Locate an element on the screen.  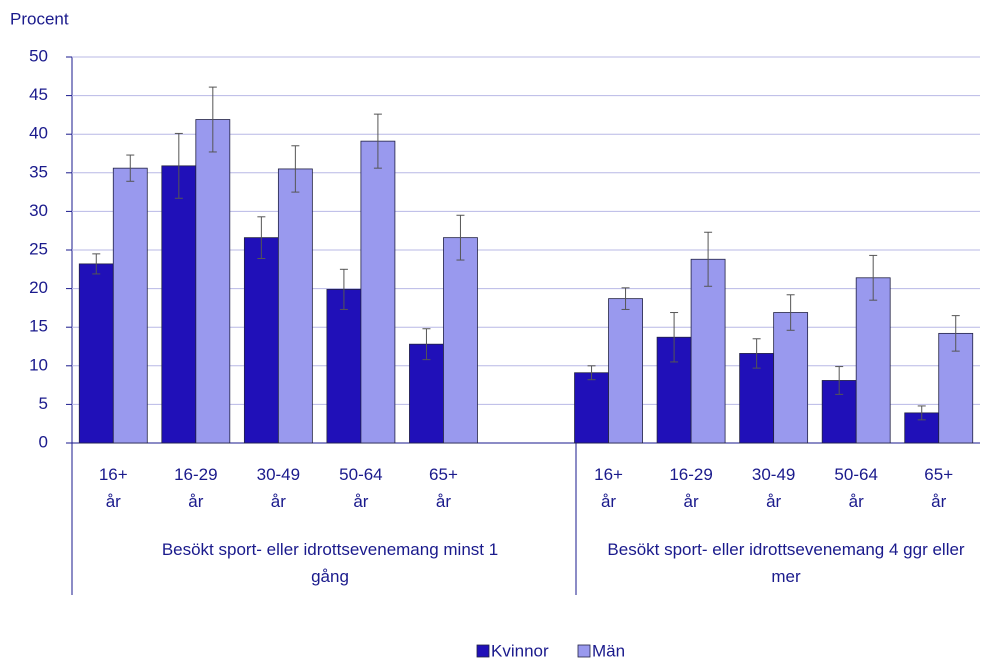
y-tick-label: 0 is located at coordinates (43, 441).